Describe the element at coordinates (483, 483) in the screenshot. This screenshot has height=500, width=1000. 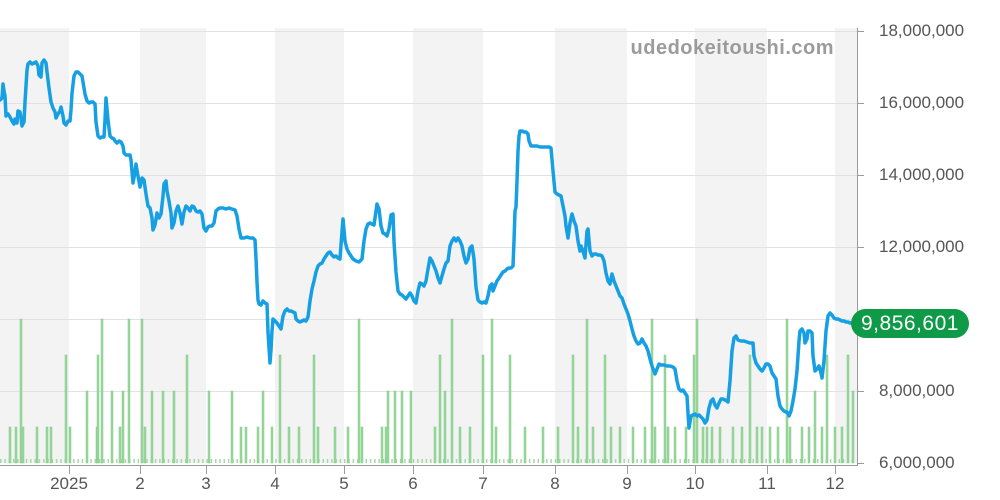
I see `x-axis-tick-label: 7` at that location.